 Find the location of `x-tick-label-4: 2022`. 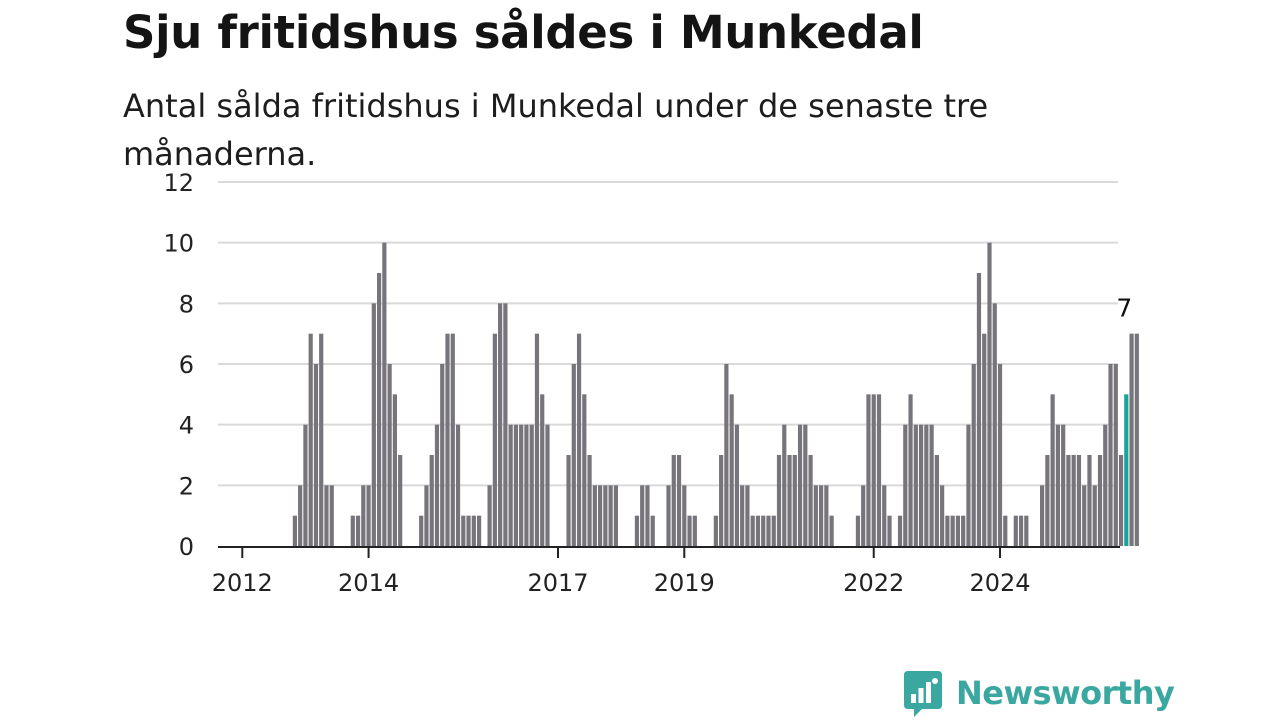

x-tick-label-4: 2022 is located at coordinates (873, 583).